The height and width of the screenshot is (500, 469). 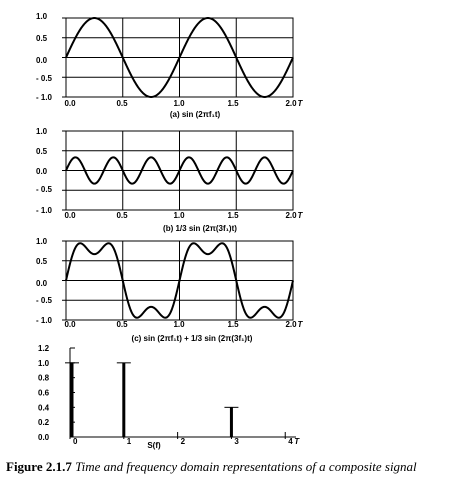 What do you see at coordinates (44, 422) in the screenshot?
I see `y-tick-label: 0.2` at bounding box center [44, 422].